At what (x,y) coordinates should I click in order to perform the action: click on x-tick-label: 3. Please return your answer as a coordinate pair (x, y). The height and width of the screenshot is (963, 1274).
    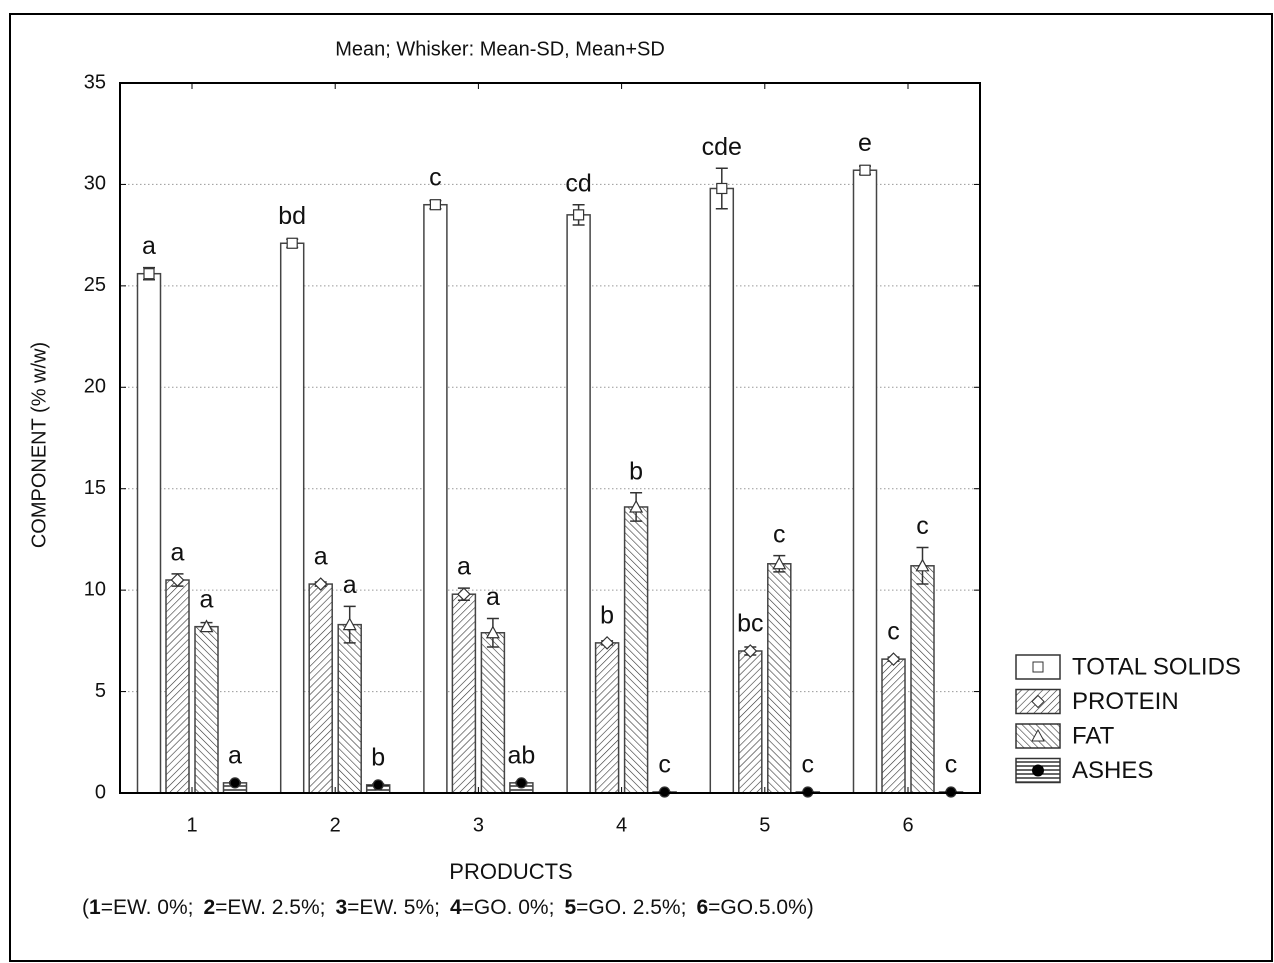
    Looking at the image, I should click on (478, 825).